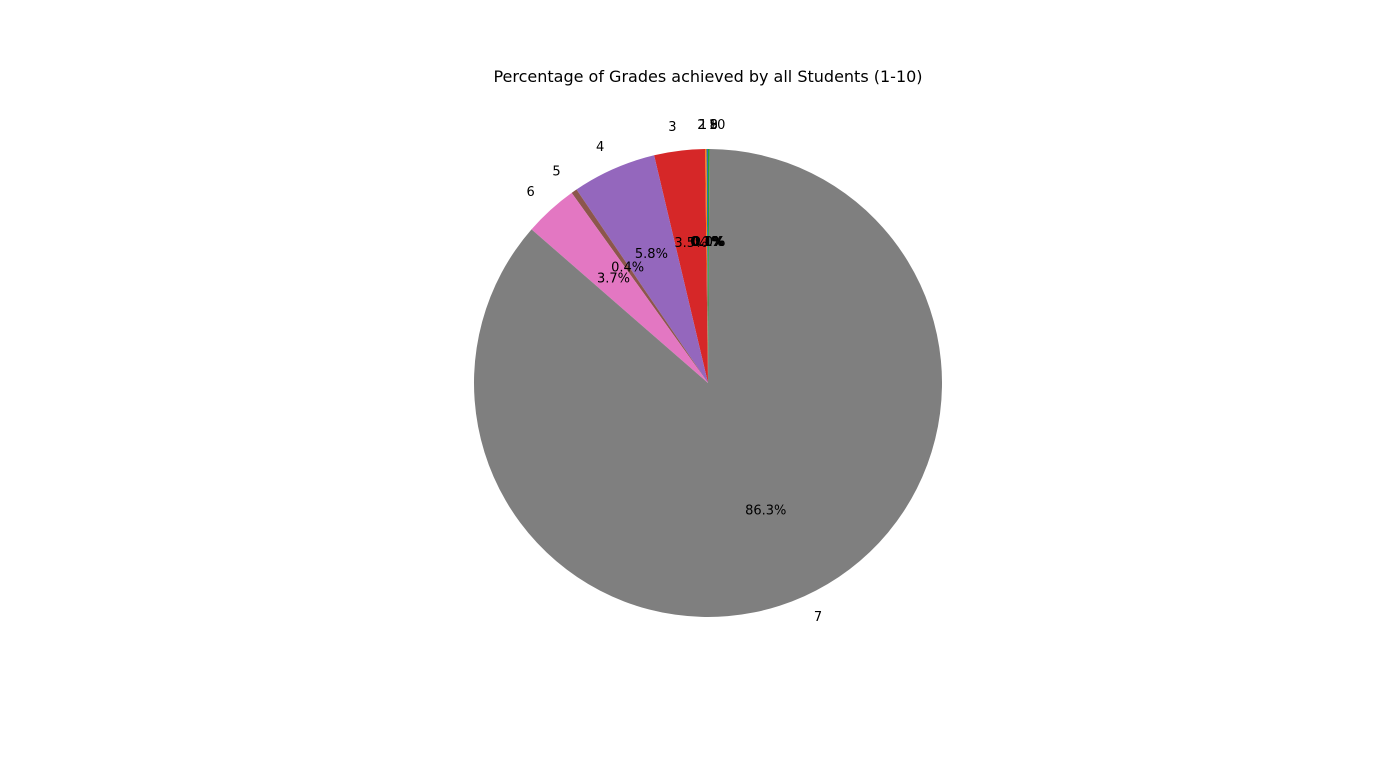  Describe the element at coordinates (818, 617) in the screenshot. I see `slice-label-7: 7` at that location.